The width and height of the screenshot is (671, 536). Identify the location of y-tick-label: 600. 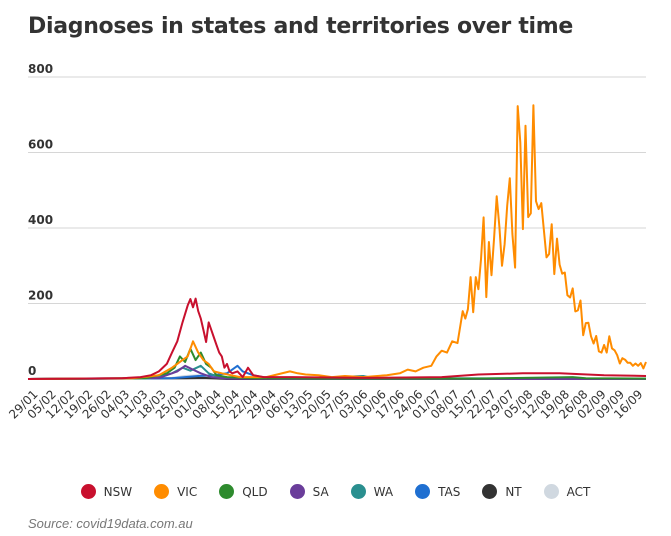
(40, 145).